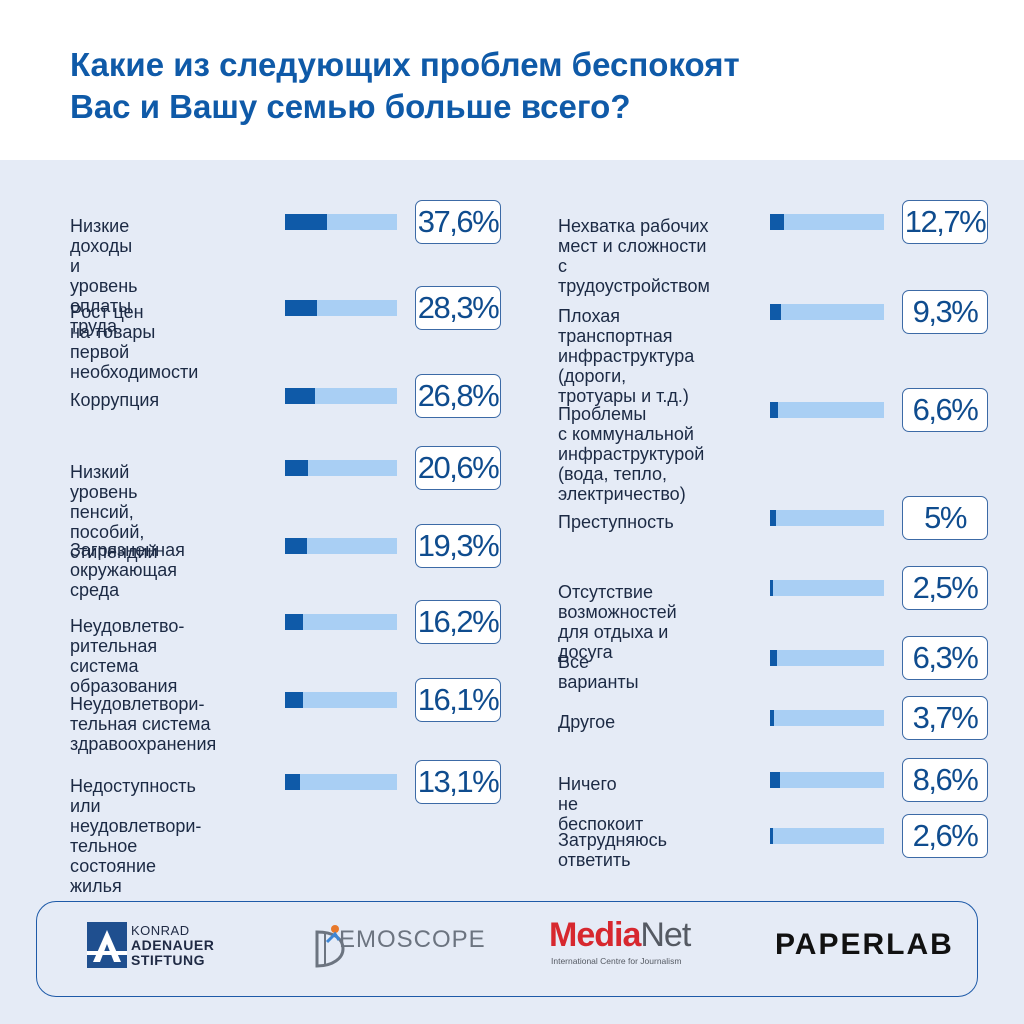 This screenshot has width=1024, height=1024. Describe the element at coordinates (598, 672) in the screenshot. I see `bar-category-label: Все варианты` at that location.